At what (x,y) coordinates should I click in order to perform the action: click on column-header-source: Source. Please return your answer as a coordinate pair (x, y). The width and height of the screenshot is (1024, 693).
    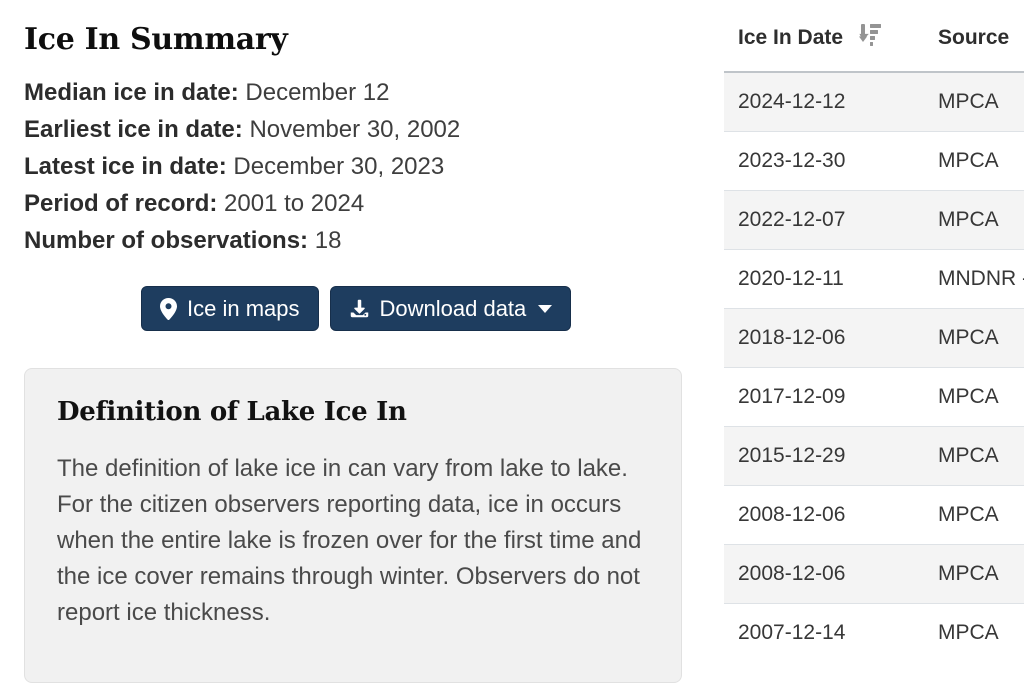
    Looking at the image, I should click on (974, 36).